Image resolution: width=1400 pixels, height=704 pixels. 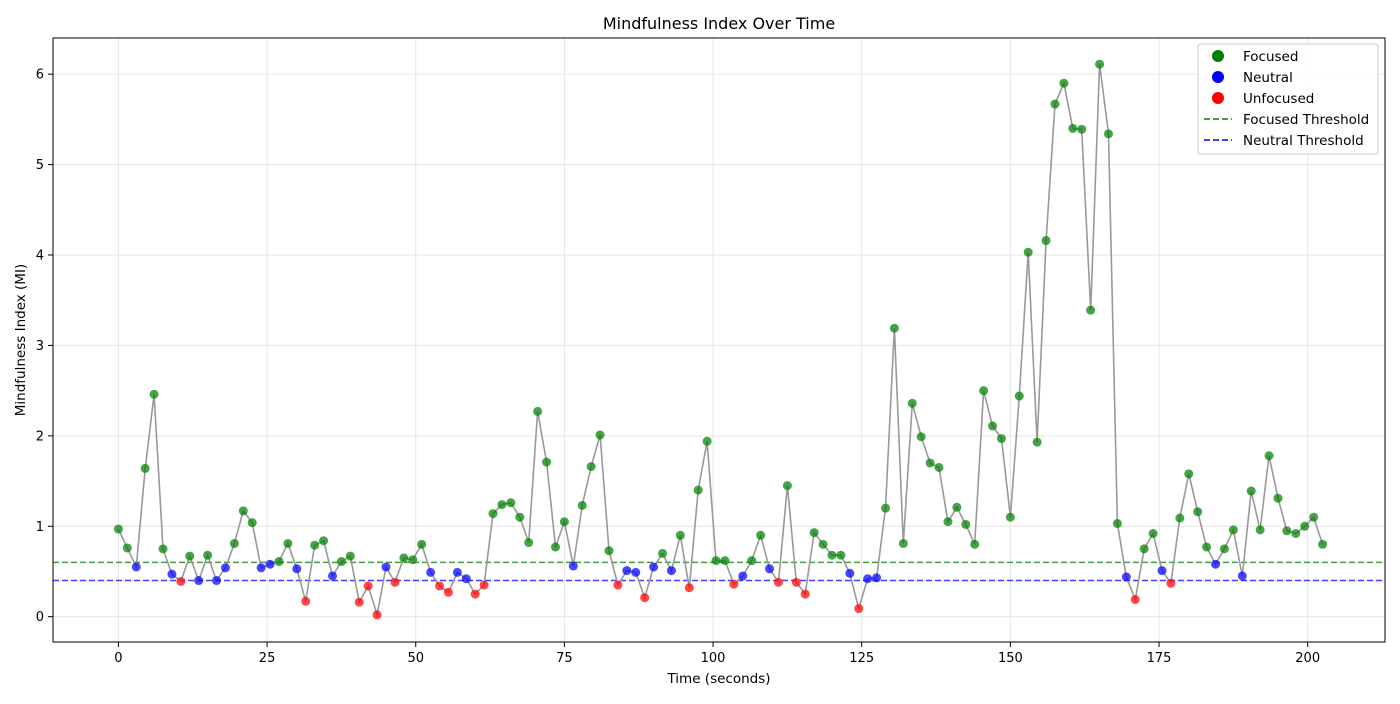 What do you see at coordinates (1159, 658) in the screenshot?
I see `x-tick-label: 175` at bounding box center [1159, 658].